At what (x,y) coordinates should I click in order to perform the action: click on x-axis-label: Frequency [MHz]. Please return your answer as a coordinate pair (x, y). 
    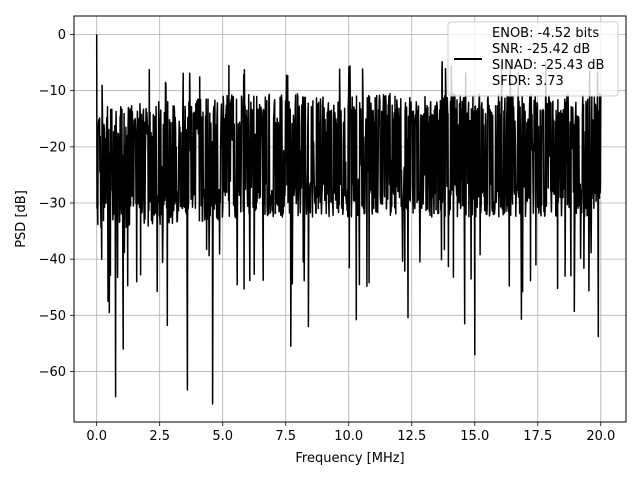
    Looking at the image, I should click on (349, 458).